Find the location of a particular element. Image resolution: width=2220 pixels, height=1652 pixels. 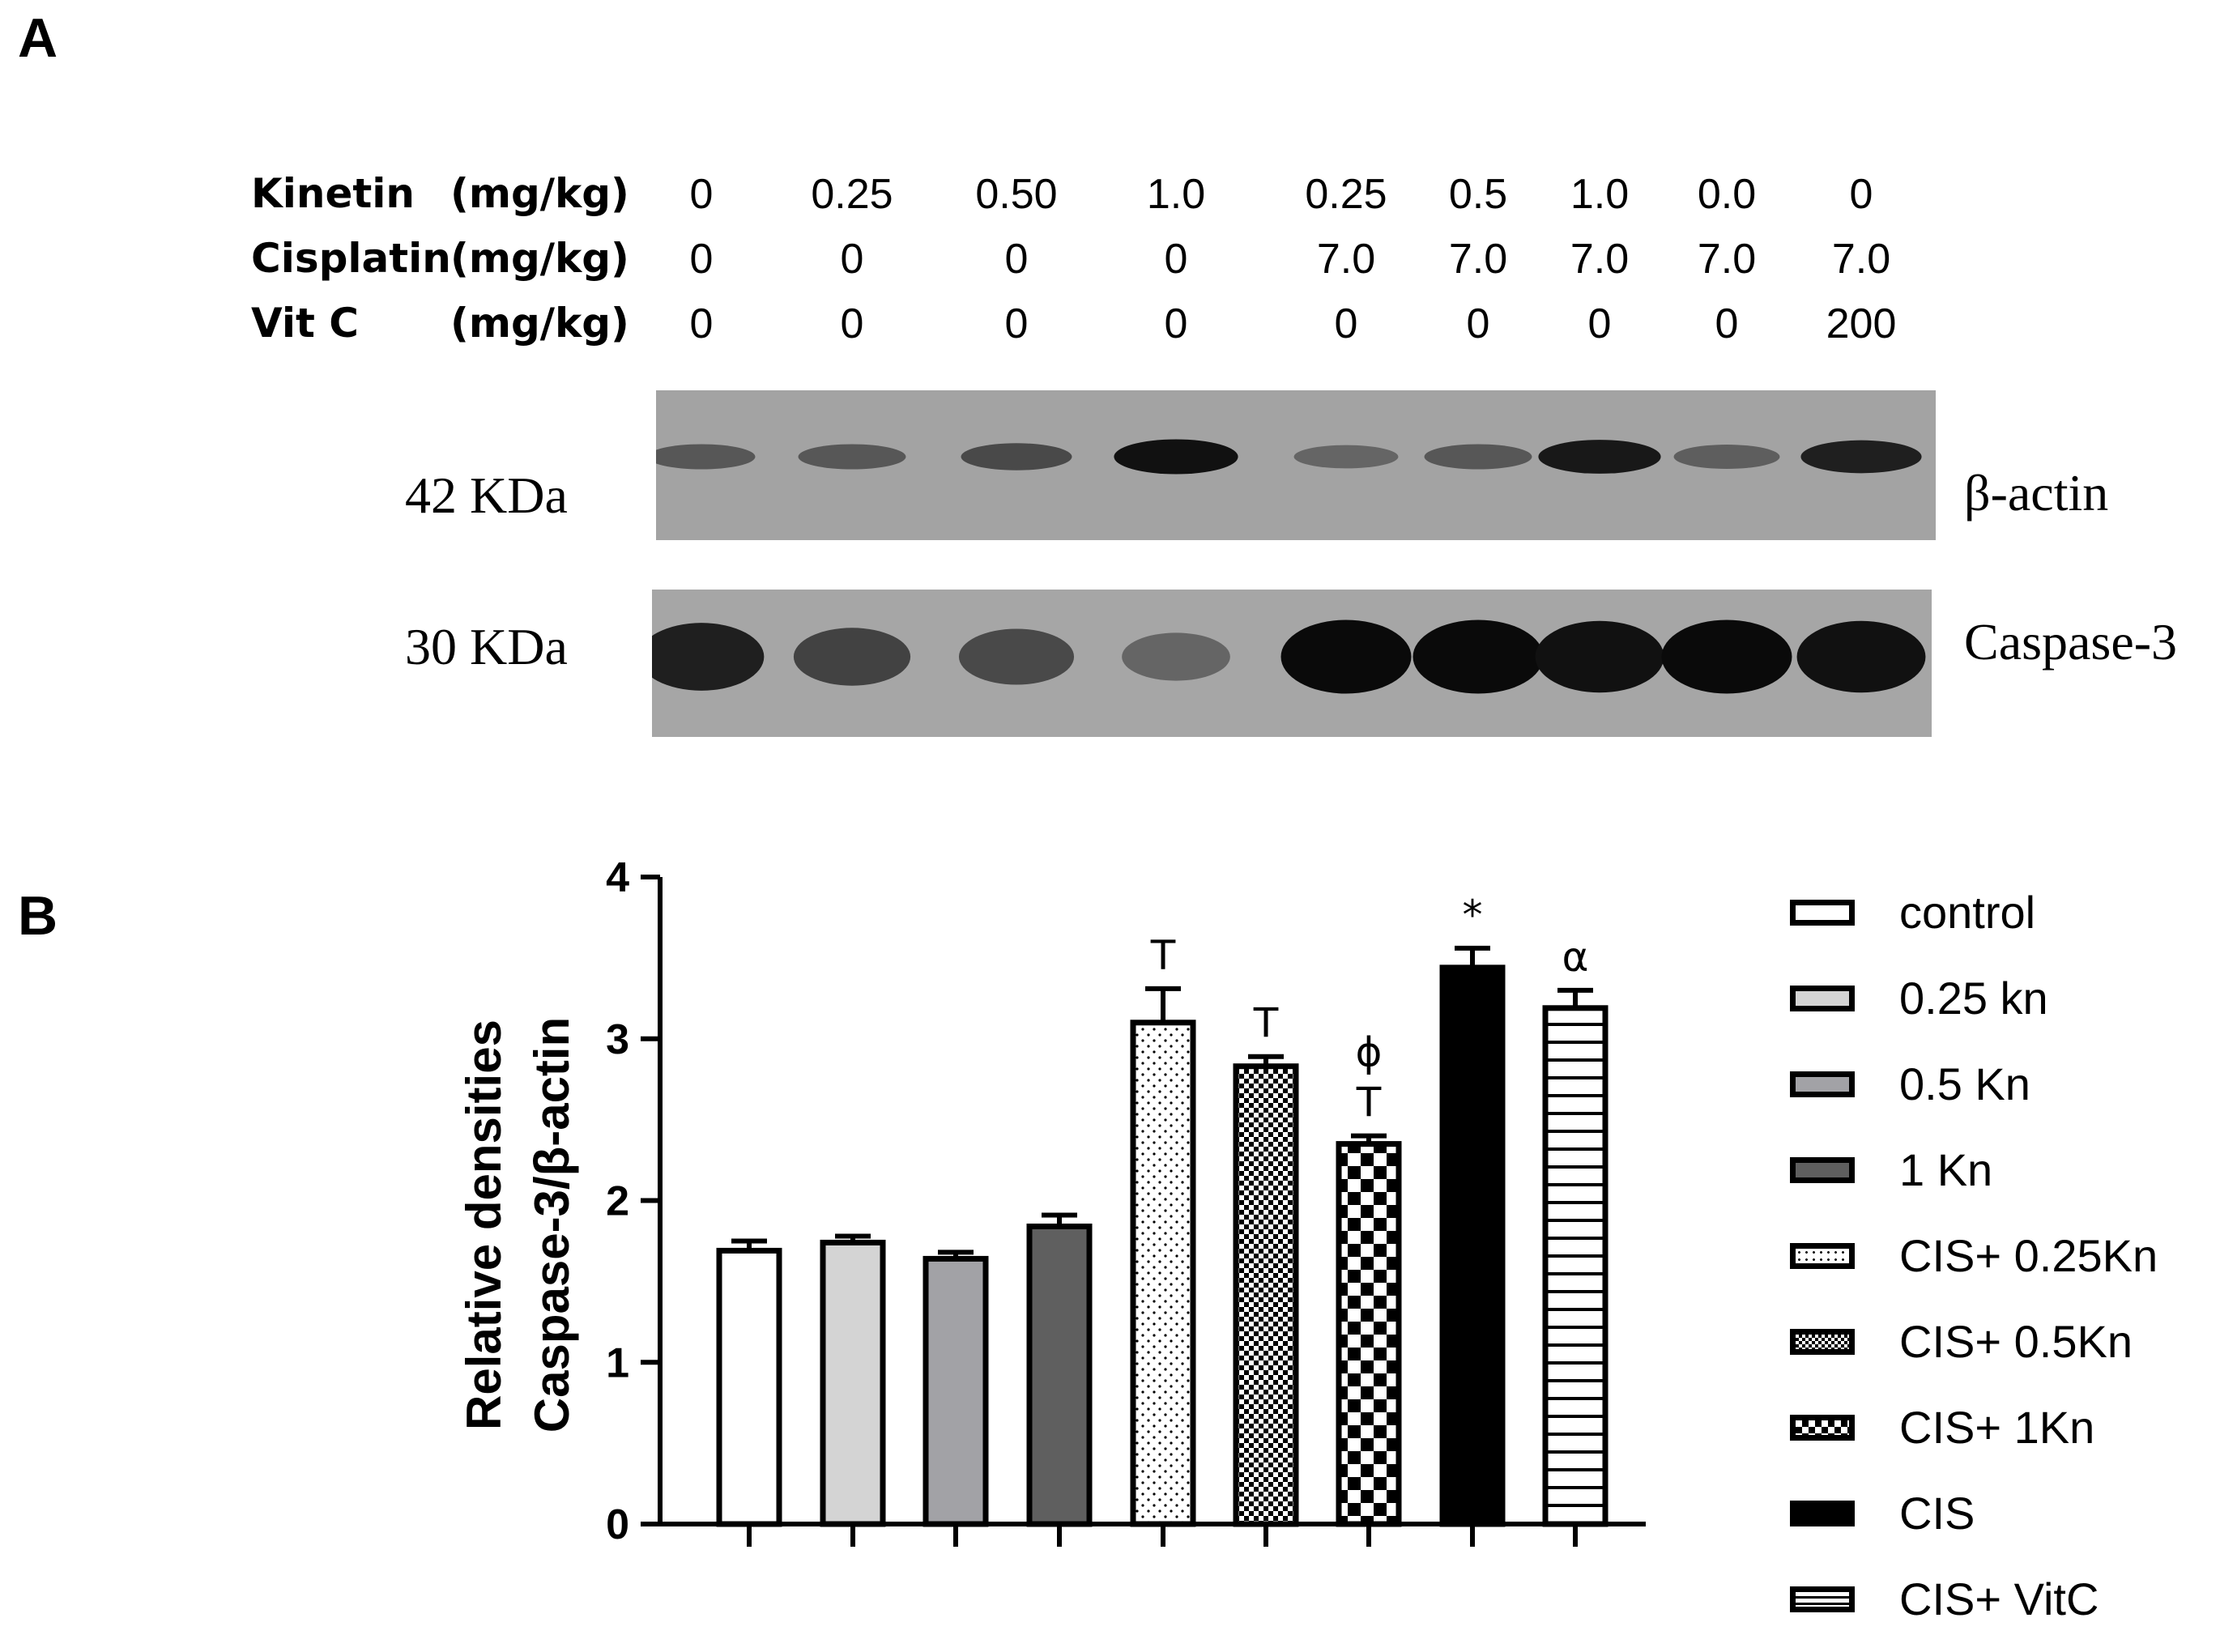

legend-label: CIS+ VitC is located at coordinates (1999, 1598).